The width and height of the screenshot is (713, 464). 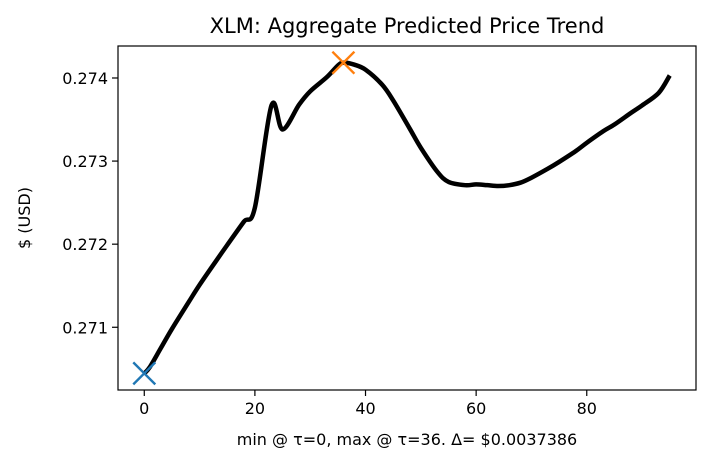 What do you see at coordinates (144, 373) in the screenshot?
I see `min-marker` at bounding box center [144, 373].